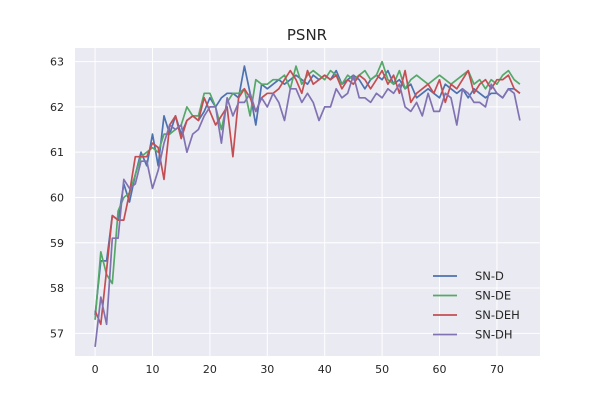 This screenshot has width=600, height=400. I want to click on y-tick-label: 60, so click(57, 197).